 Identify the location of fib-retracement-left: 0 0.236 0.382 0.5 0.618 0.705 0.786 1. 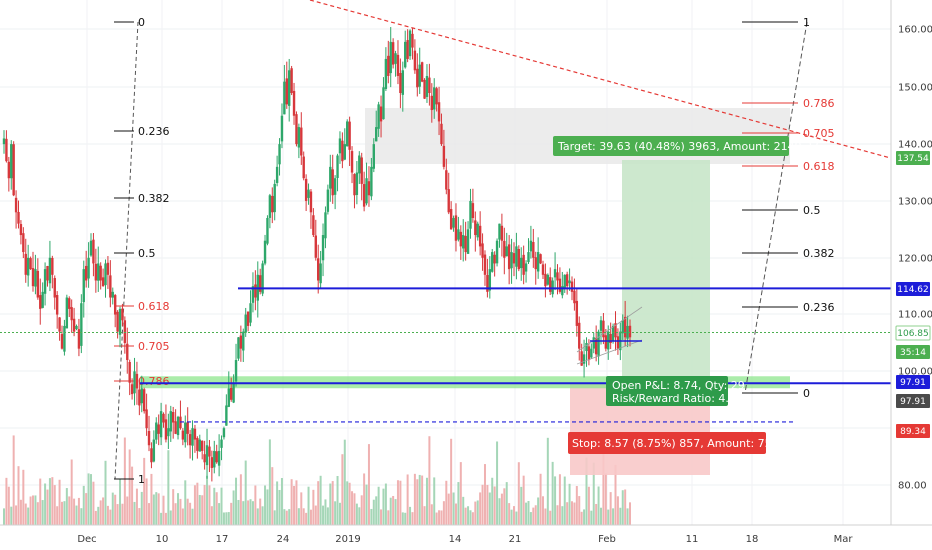
(142, 251).